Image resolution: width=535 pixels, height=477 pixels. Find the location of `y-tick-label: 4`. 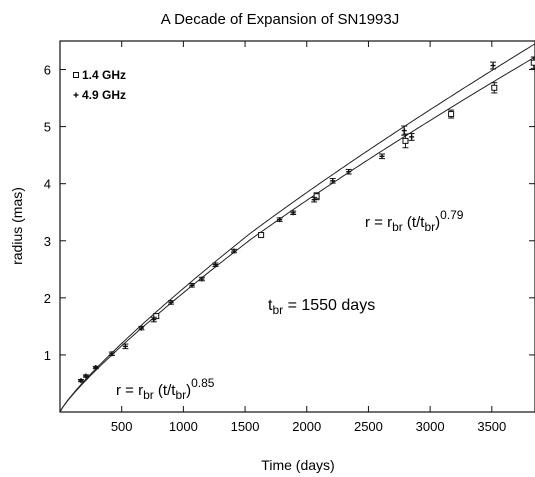

y-tick-label: 4 is located at coordinates (47, 184).